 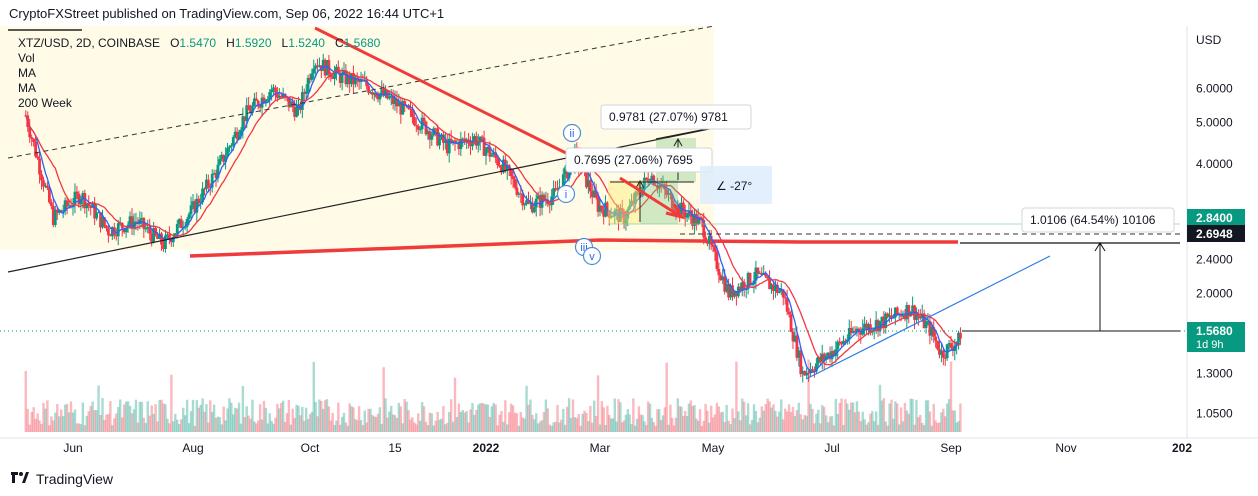 What do you see at coordinates (1216, 337) in the screenshot?
I see `price-label-tag` at bounding box center [1216, 337].